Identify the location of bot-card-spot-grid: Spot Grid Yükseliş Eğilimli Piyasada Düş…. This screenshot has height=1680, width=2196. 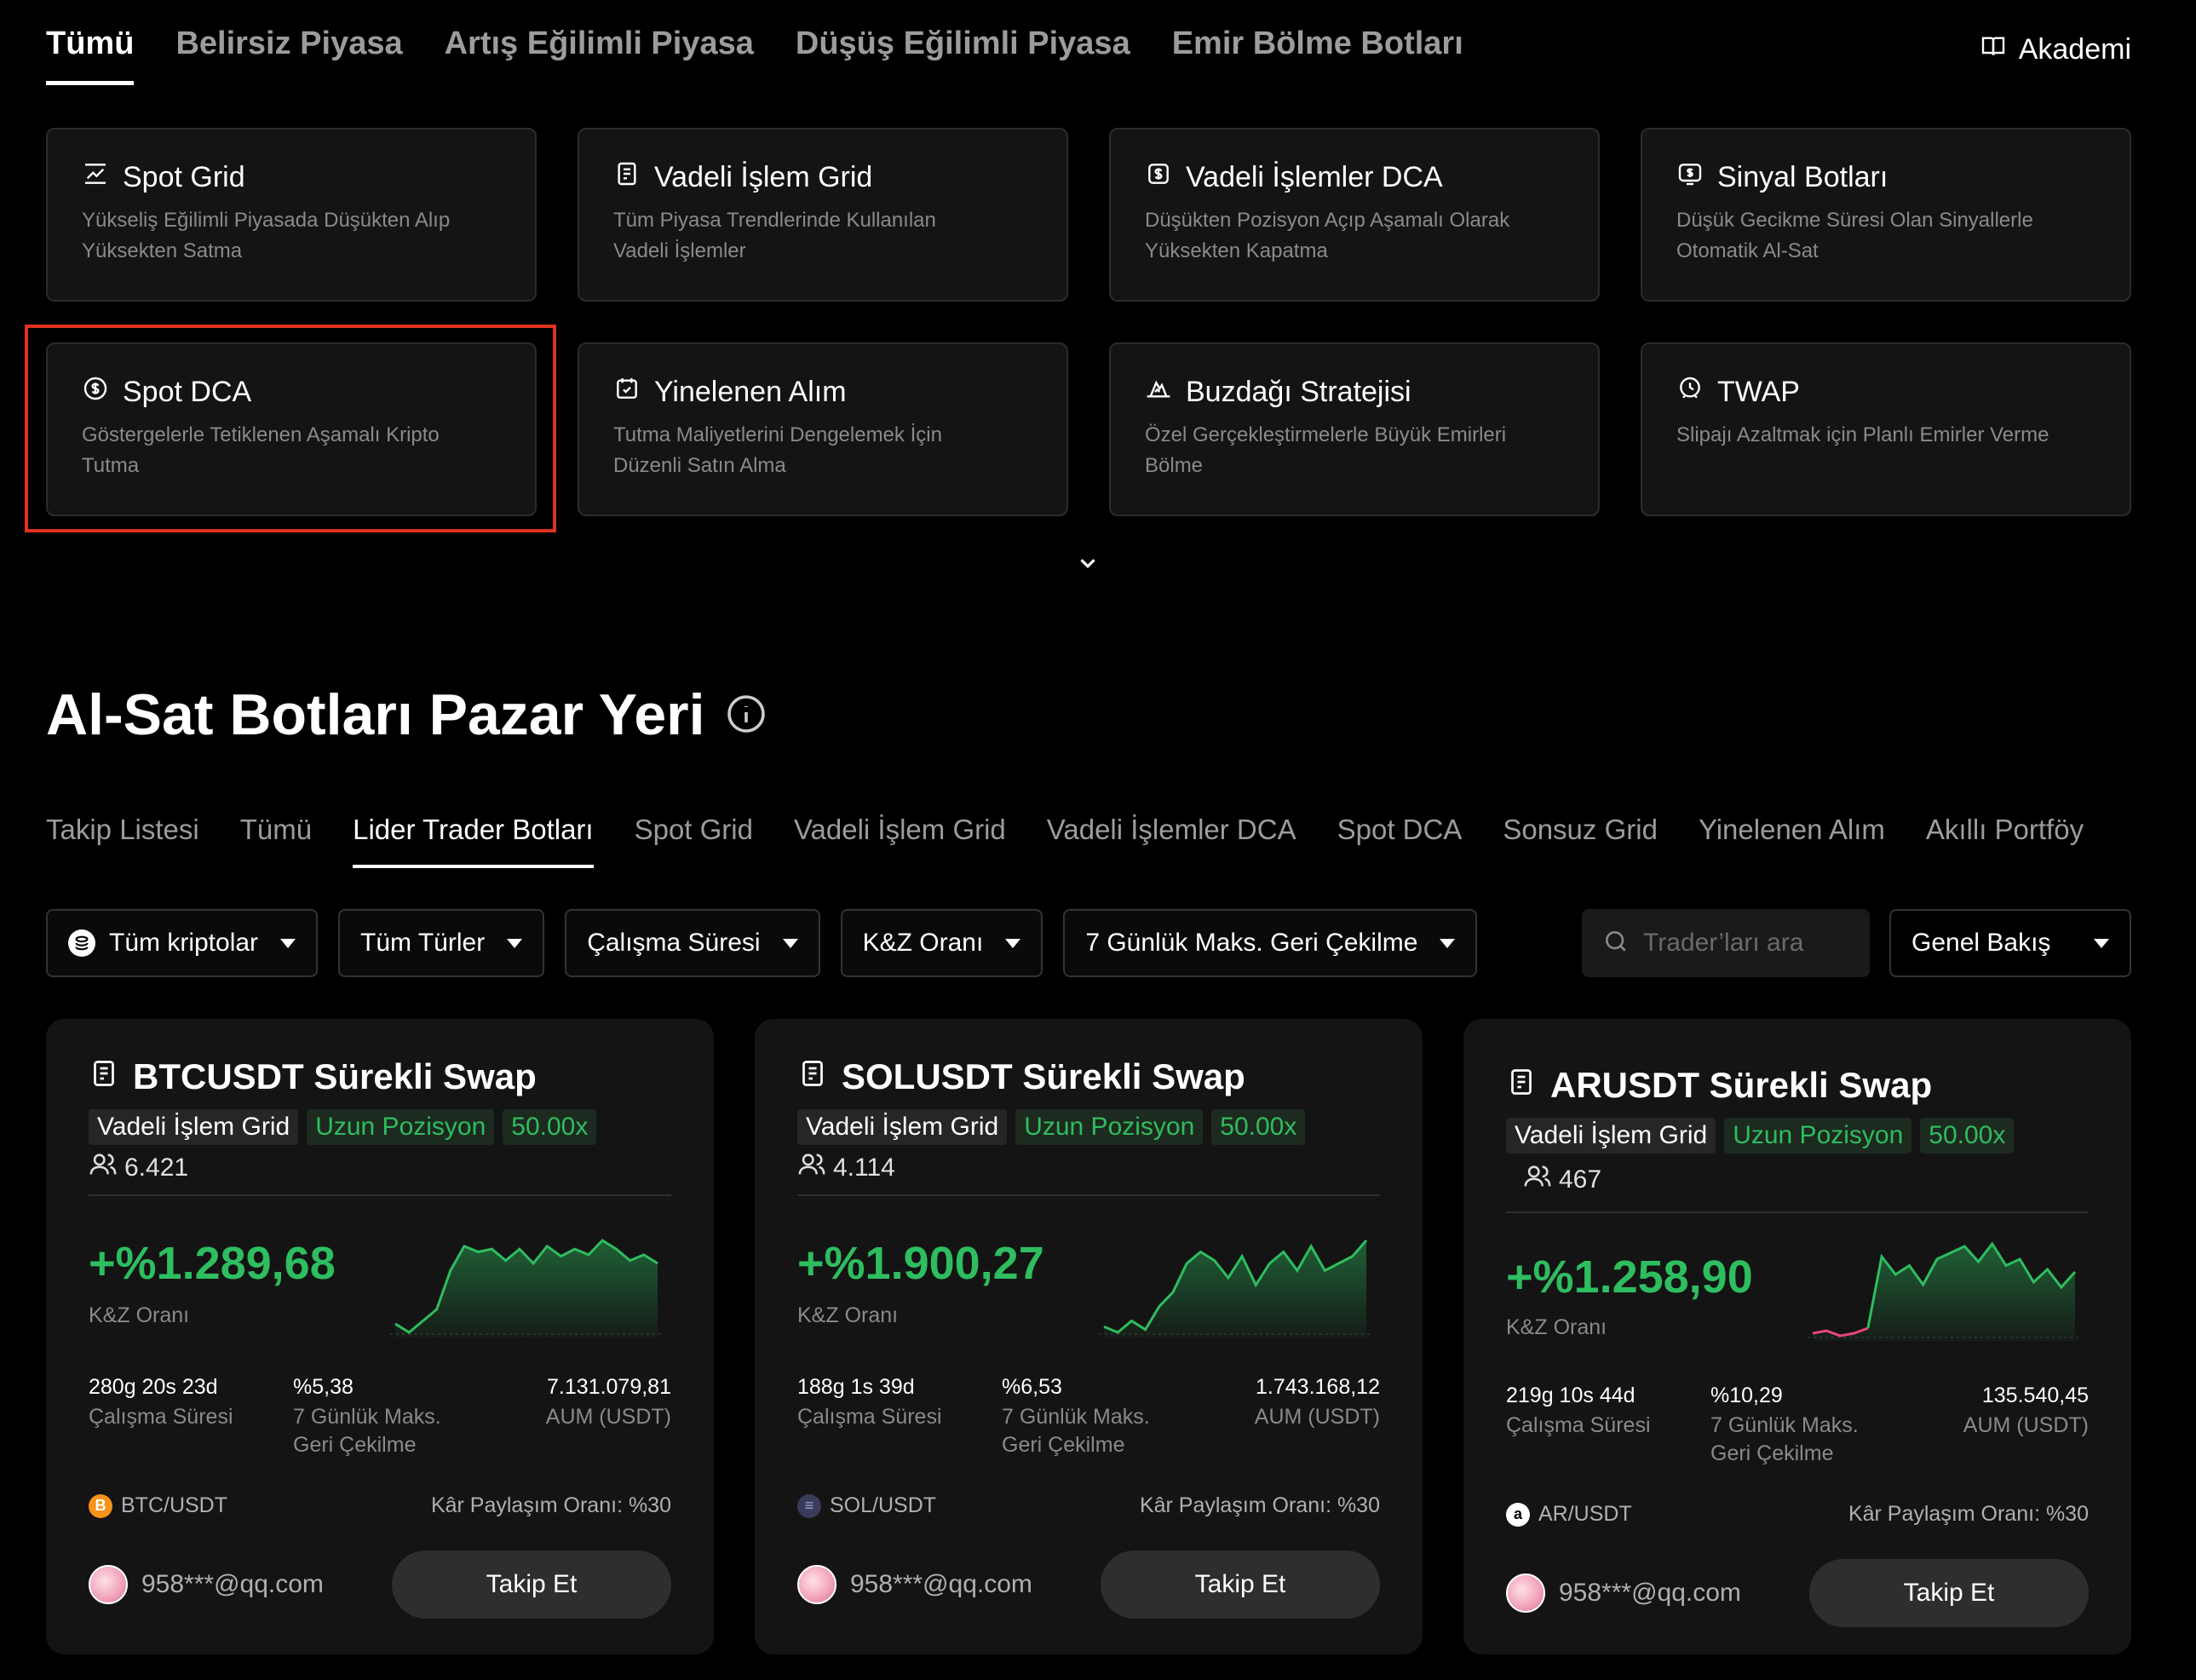
(291, 215).